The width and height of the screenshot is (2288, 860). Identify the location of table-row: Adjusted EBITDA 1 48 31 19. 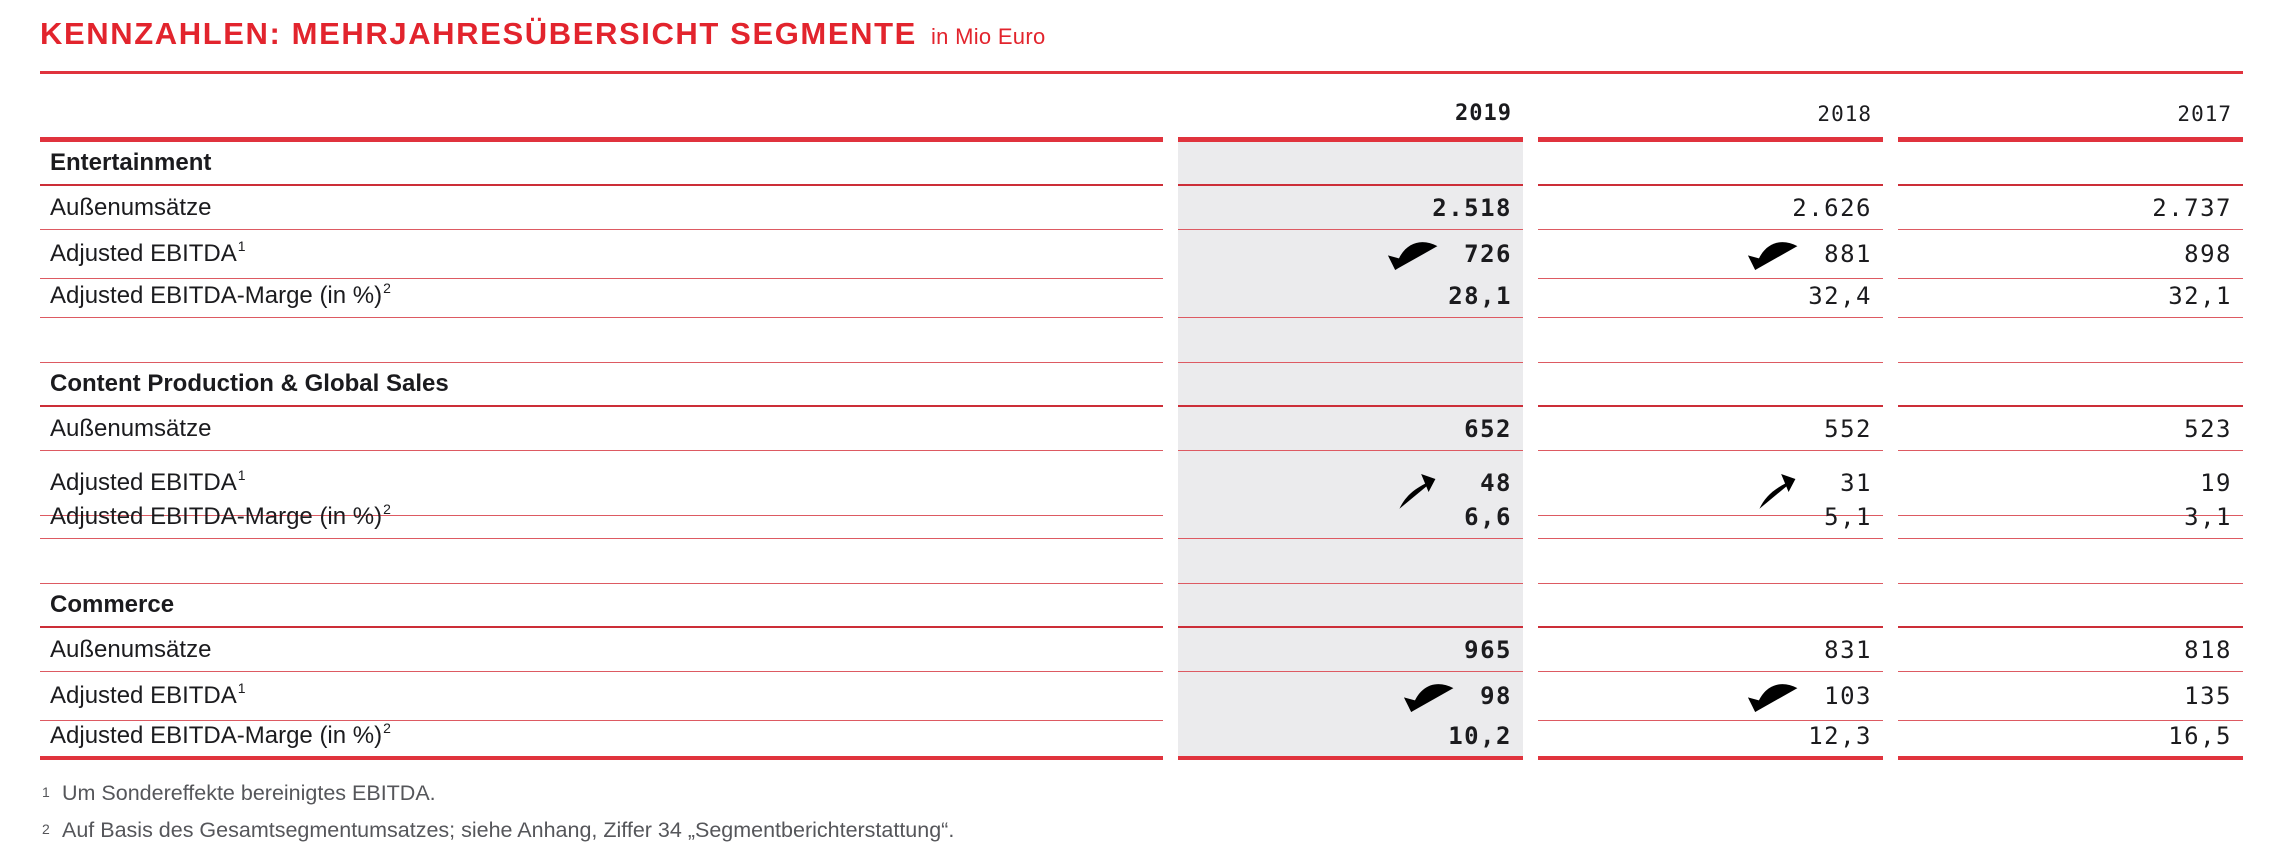
(1141, 483).